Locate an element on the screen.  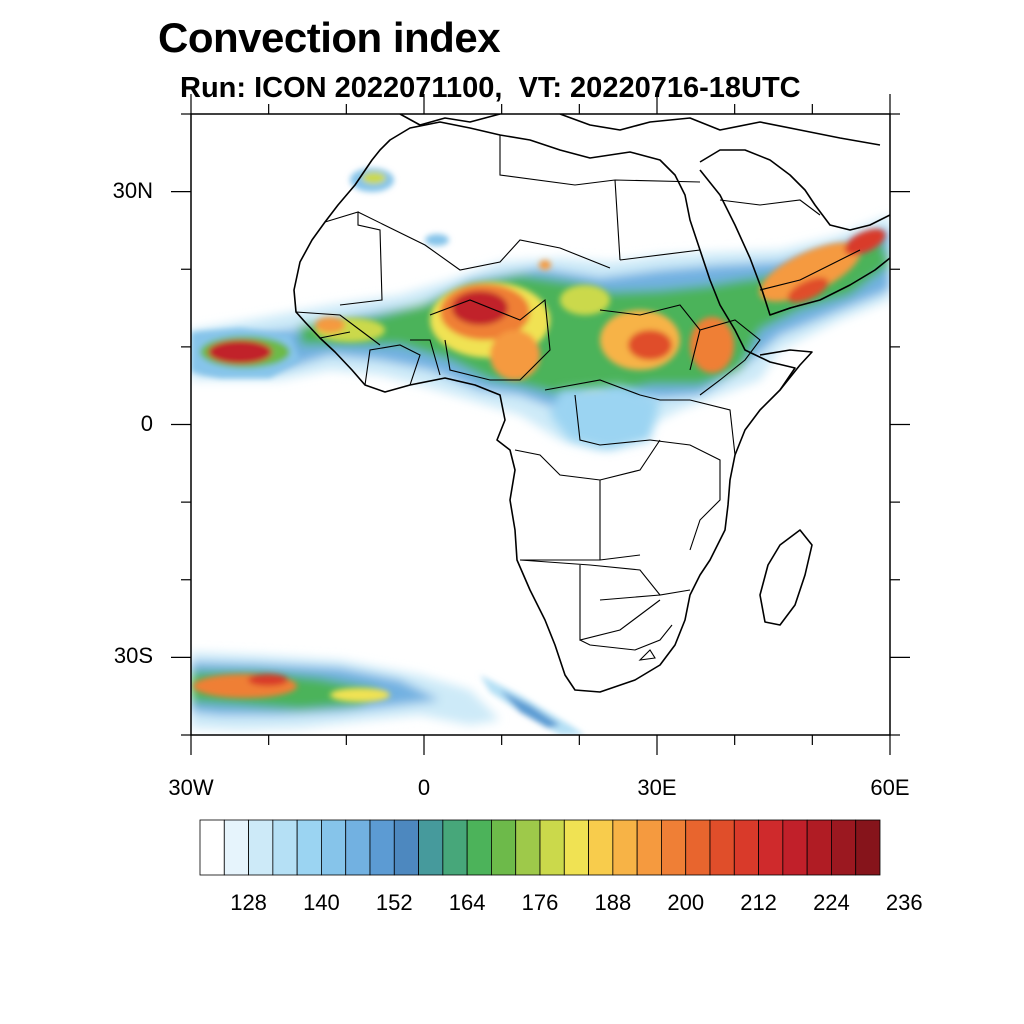
colorbar-label: 176 is located at coordinates (540, 902).